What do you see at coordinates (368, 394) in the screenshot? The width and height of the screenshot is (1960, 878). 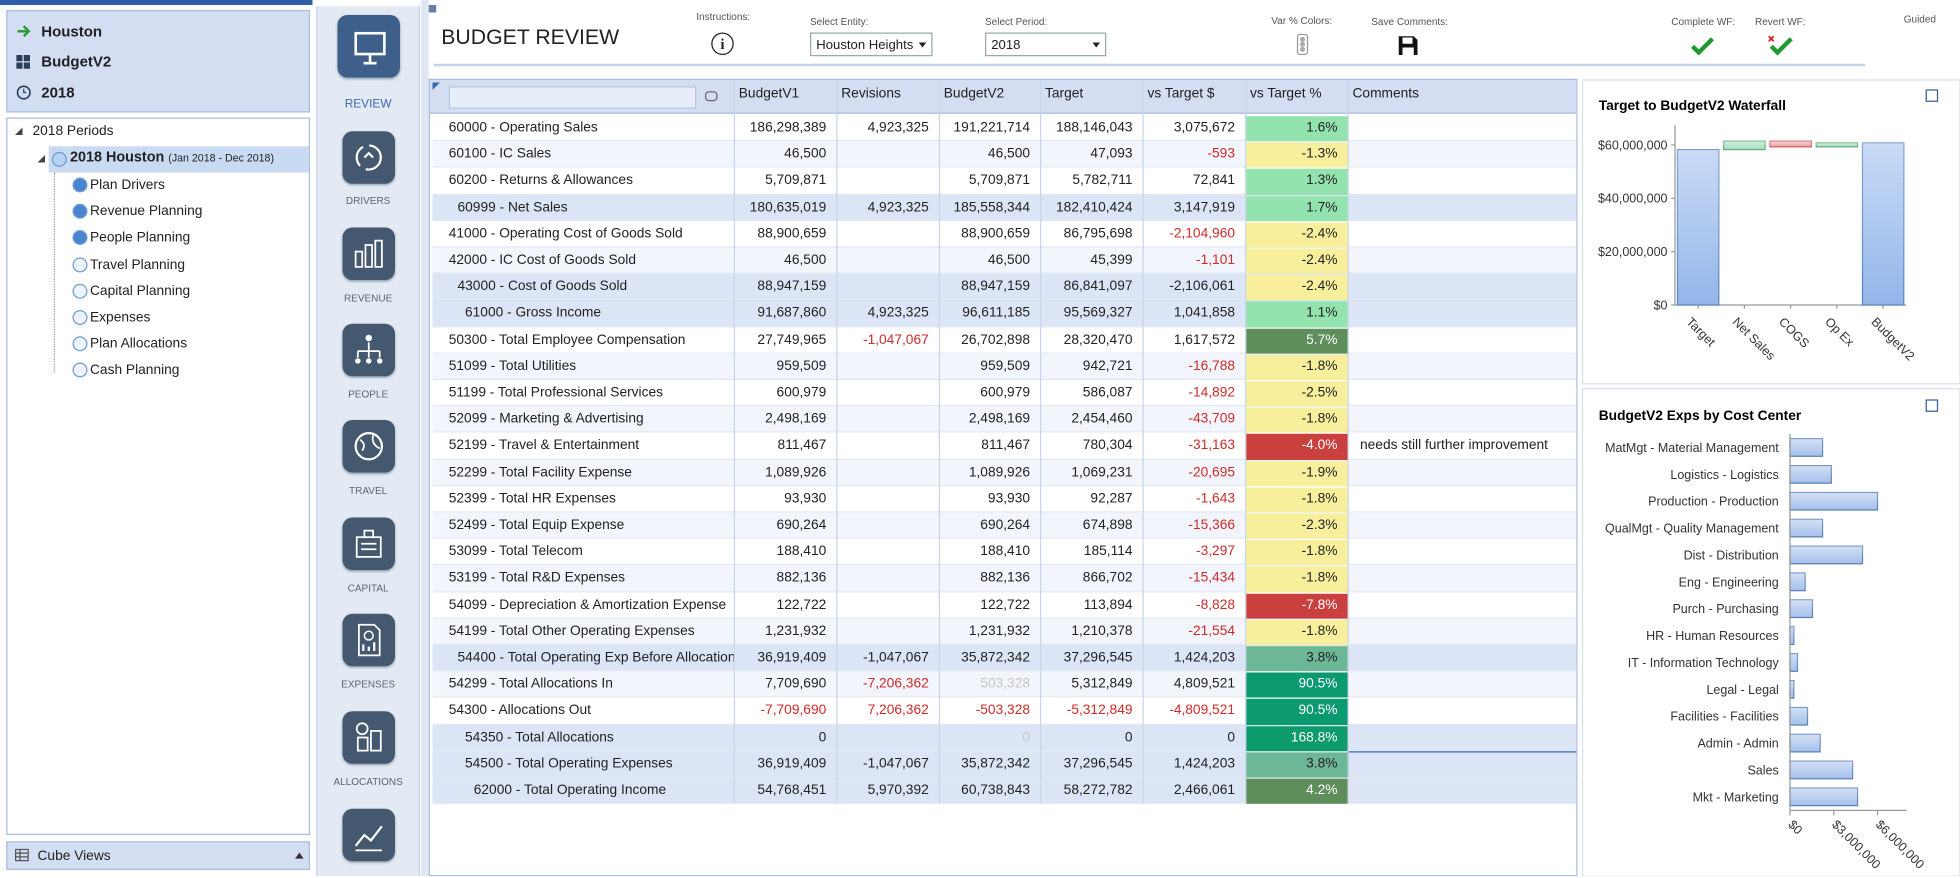 I see `nav-label: PEOPLE` at bounding box center [368, 394].